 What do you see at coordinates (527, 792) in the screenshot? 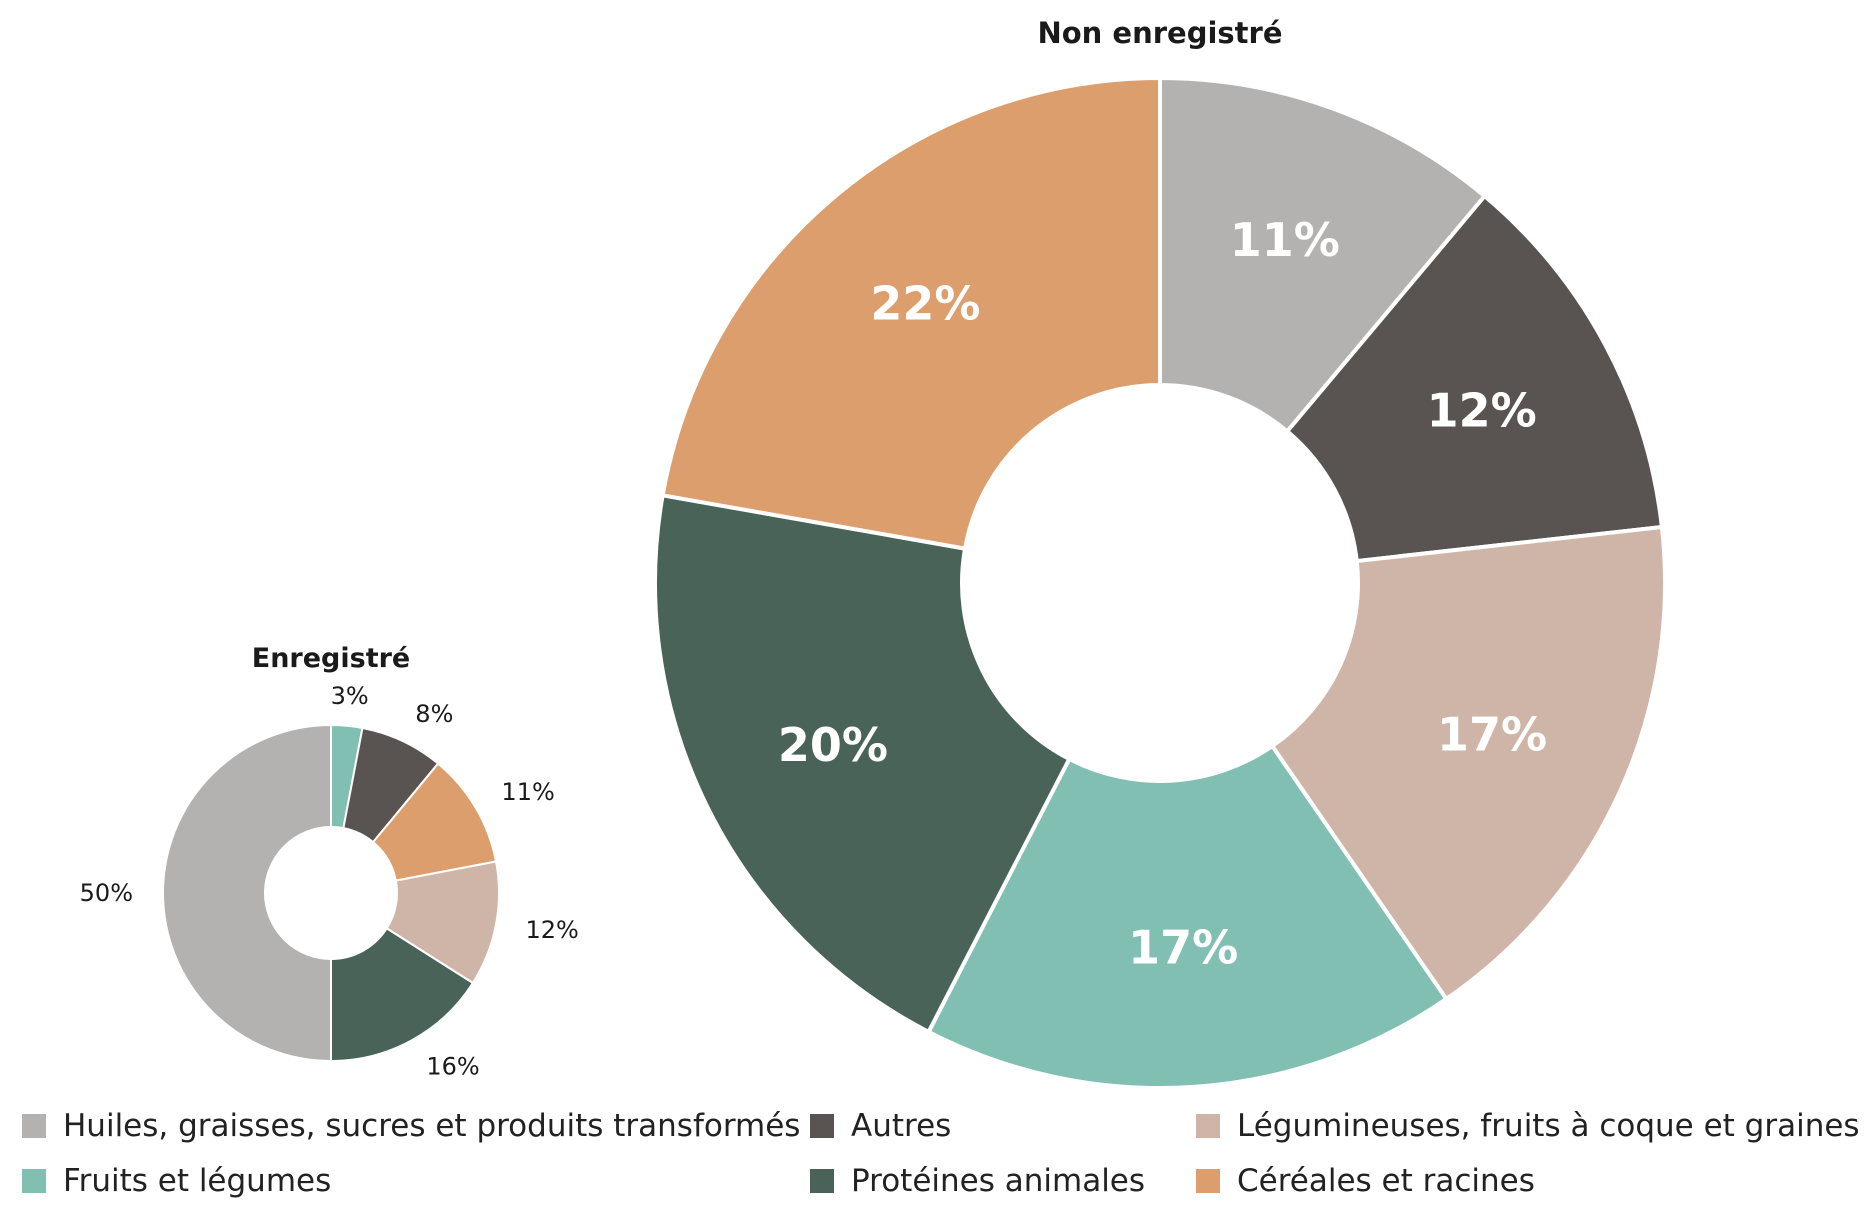
I see `data-label-cereales-et-racines: 11%` at bounding box center [527, 792].